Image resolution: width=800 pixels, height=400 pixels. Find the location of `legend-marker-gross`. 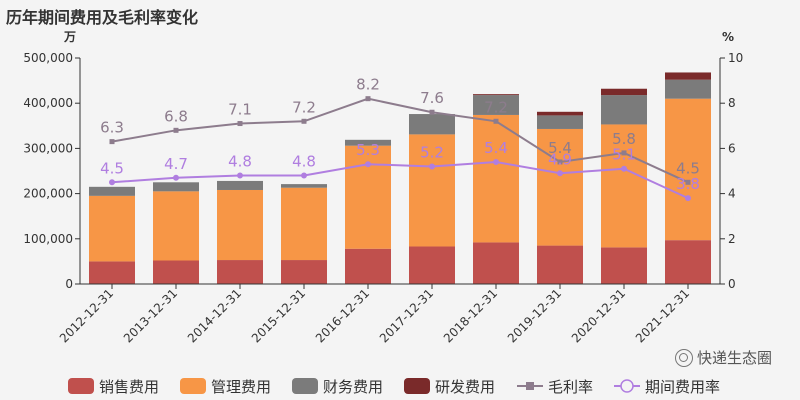

legend-marker-gross is located at coordinates (530, 386).